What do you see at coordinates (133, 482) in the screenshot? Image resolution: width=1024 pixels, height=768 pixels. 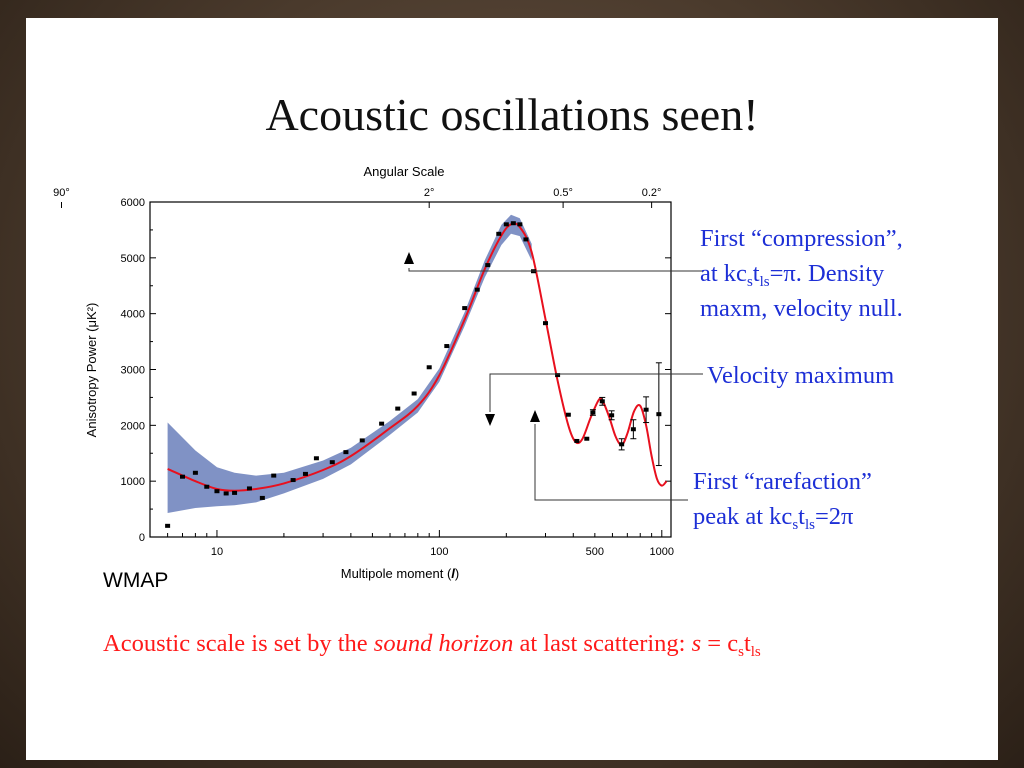 I see `y-tick-label: 1000` at bounding box center [133, 482].